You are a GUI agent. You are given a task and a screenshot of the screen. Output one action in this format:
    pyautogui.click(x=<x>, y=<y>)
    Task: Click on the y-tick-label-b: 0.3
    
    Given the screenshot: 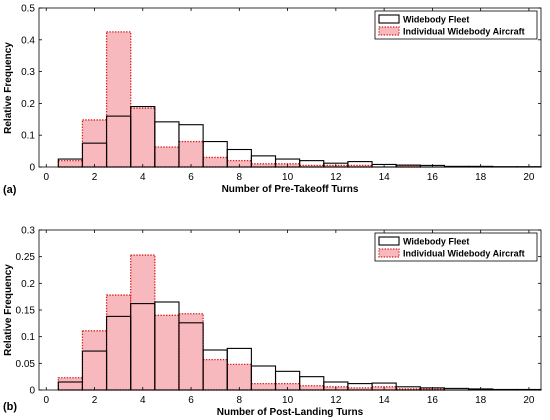 What is the action you would take?
    pyautogui.click(x=28, y=231)
    